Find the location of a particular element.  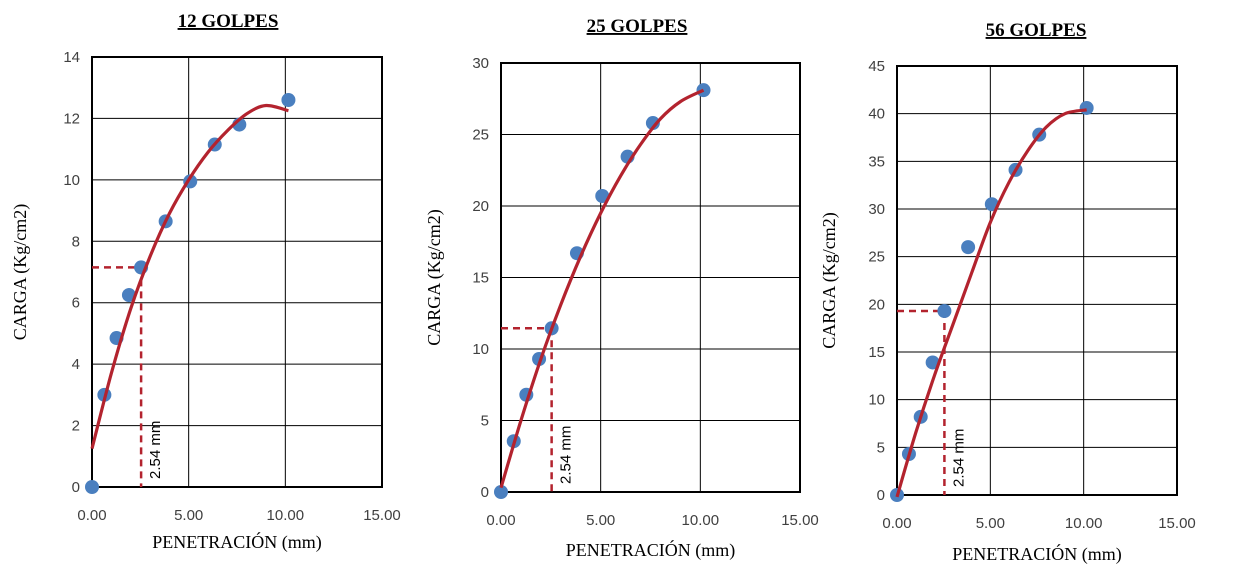

chart-3-ytick-label: 45 is located at coordinates (876, 66).